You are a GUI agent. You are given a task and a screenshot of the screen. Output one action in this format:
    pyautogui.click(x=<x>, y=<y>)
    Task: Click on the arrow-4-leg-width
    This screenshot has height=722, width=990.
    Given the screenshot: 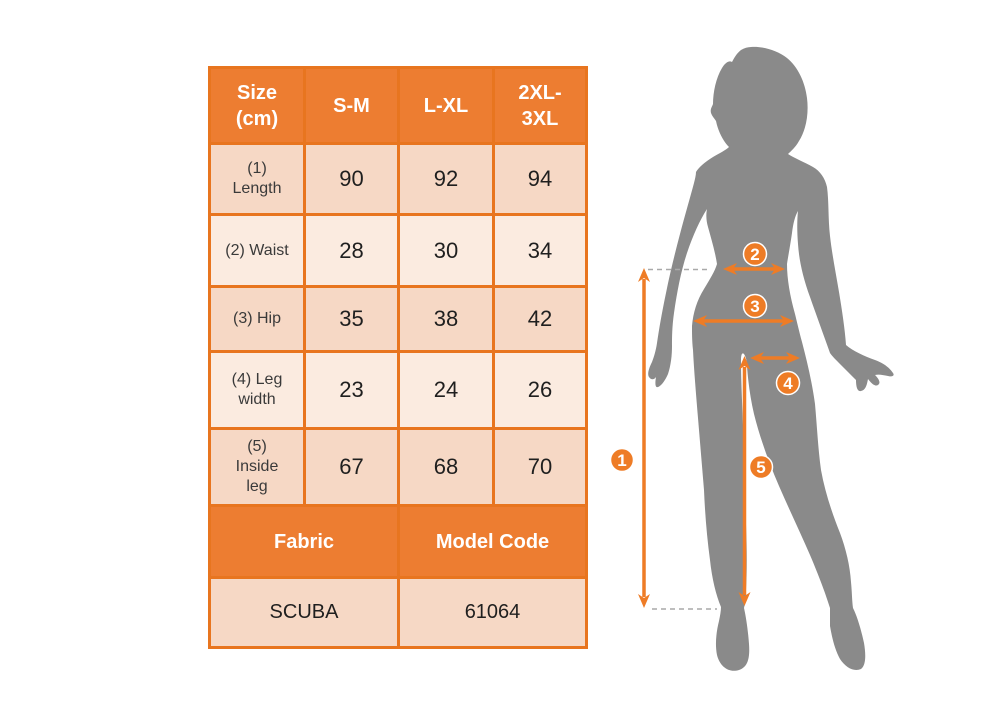 What is the action you would take?
    pyautogui.click(x=775, y=358)
    